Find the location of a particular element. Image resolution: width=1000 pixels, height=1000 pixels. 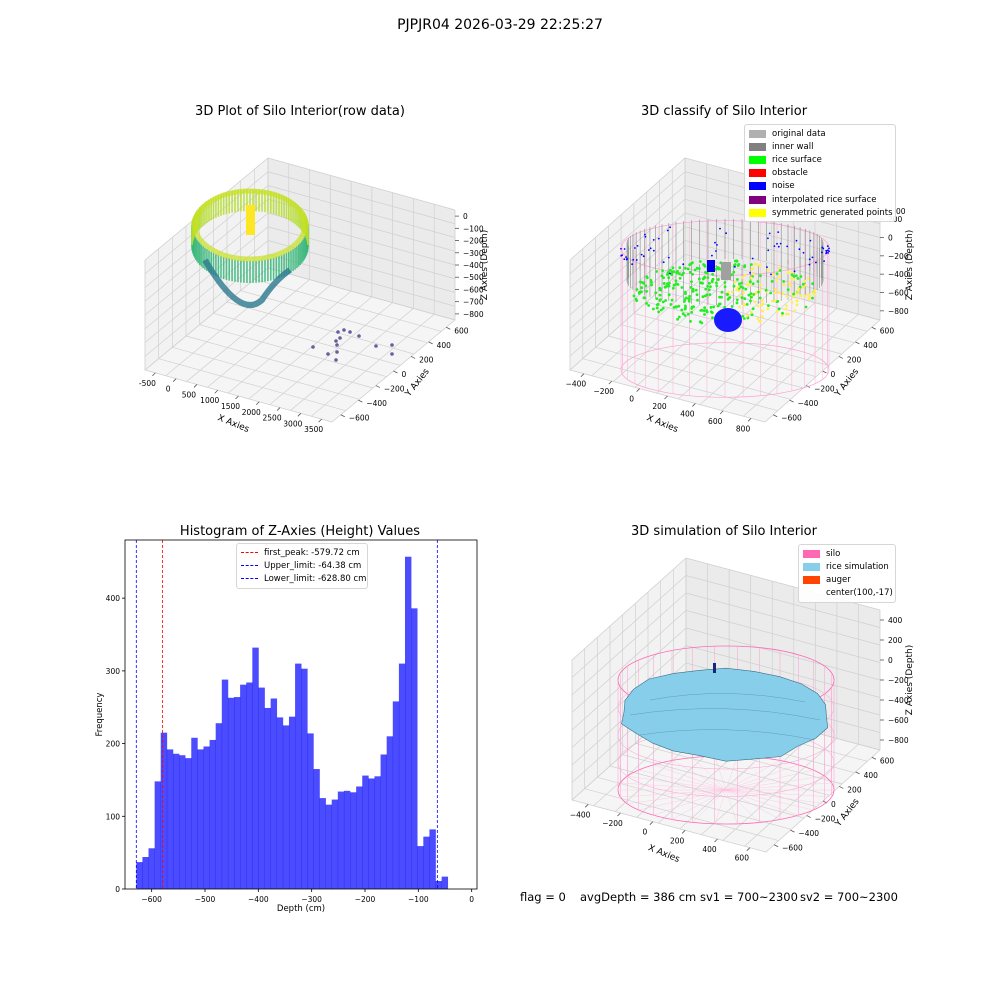

raw-xtick-label: 2500 is located at coordinates (272, 418).